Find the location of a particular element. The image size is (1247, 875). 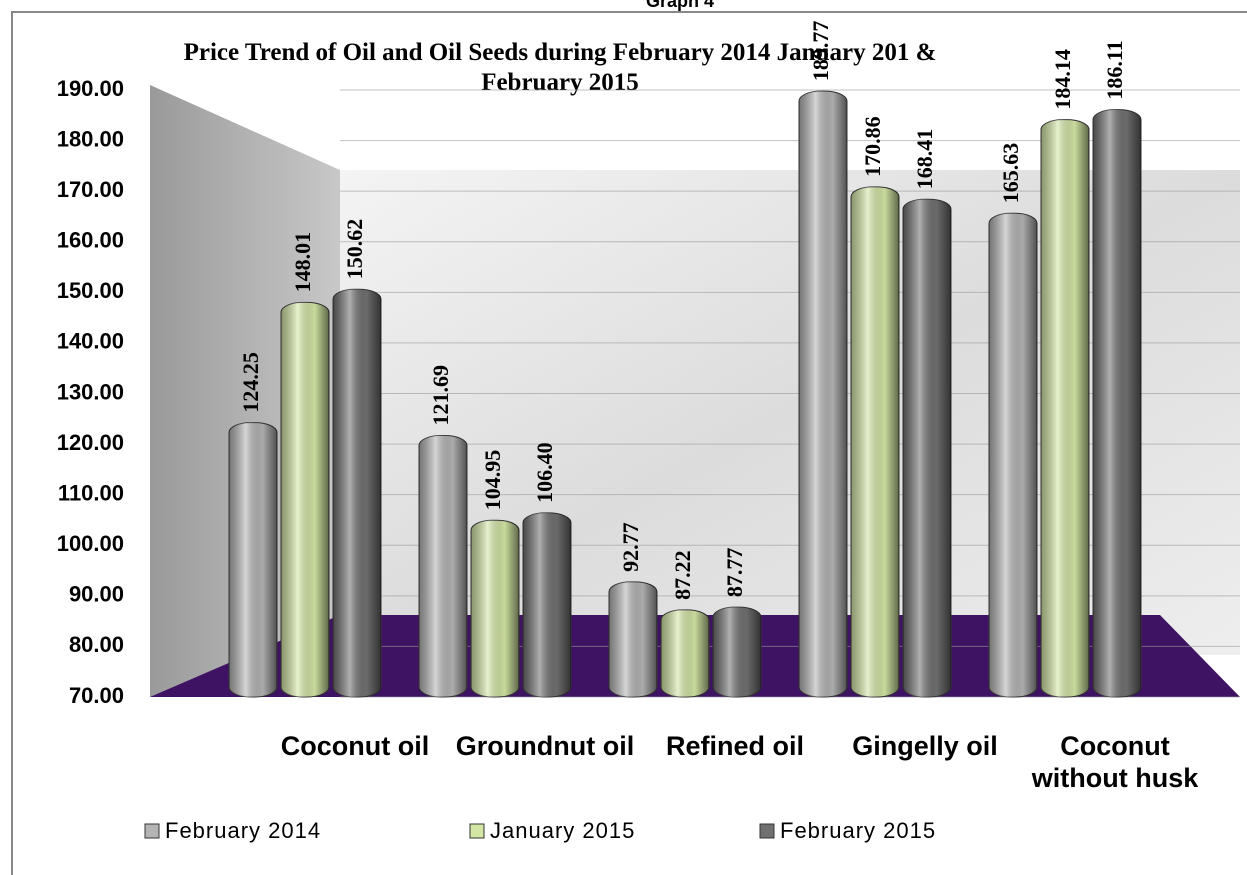

value-label: 92.77 is located at coordinates (630, 547).